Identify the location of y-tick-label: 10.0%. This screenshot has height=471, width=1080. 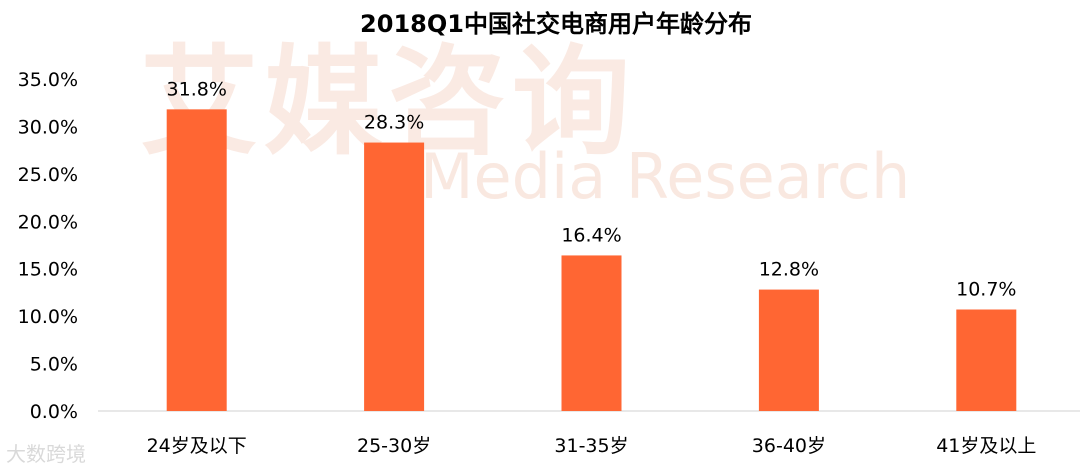
(48, 317).